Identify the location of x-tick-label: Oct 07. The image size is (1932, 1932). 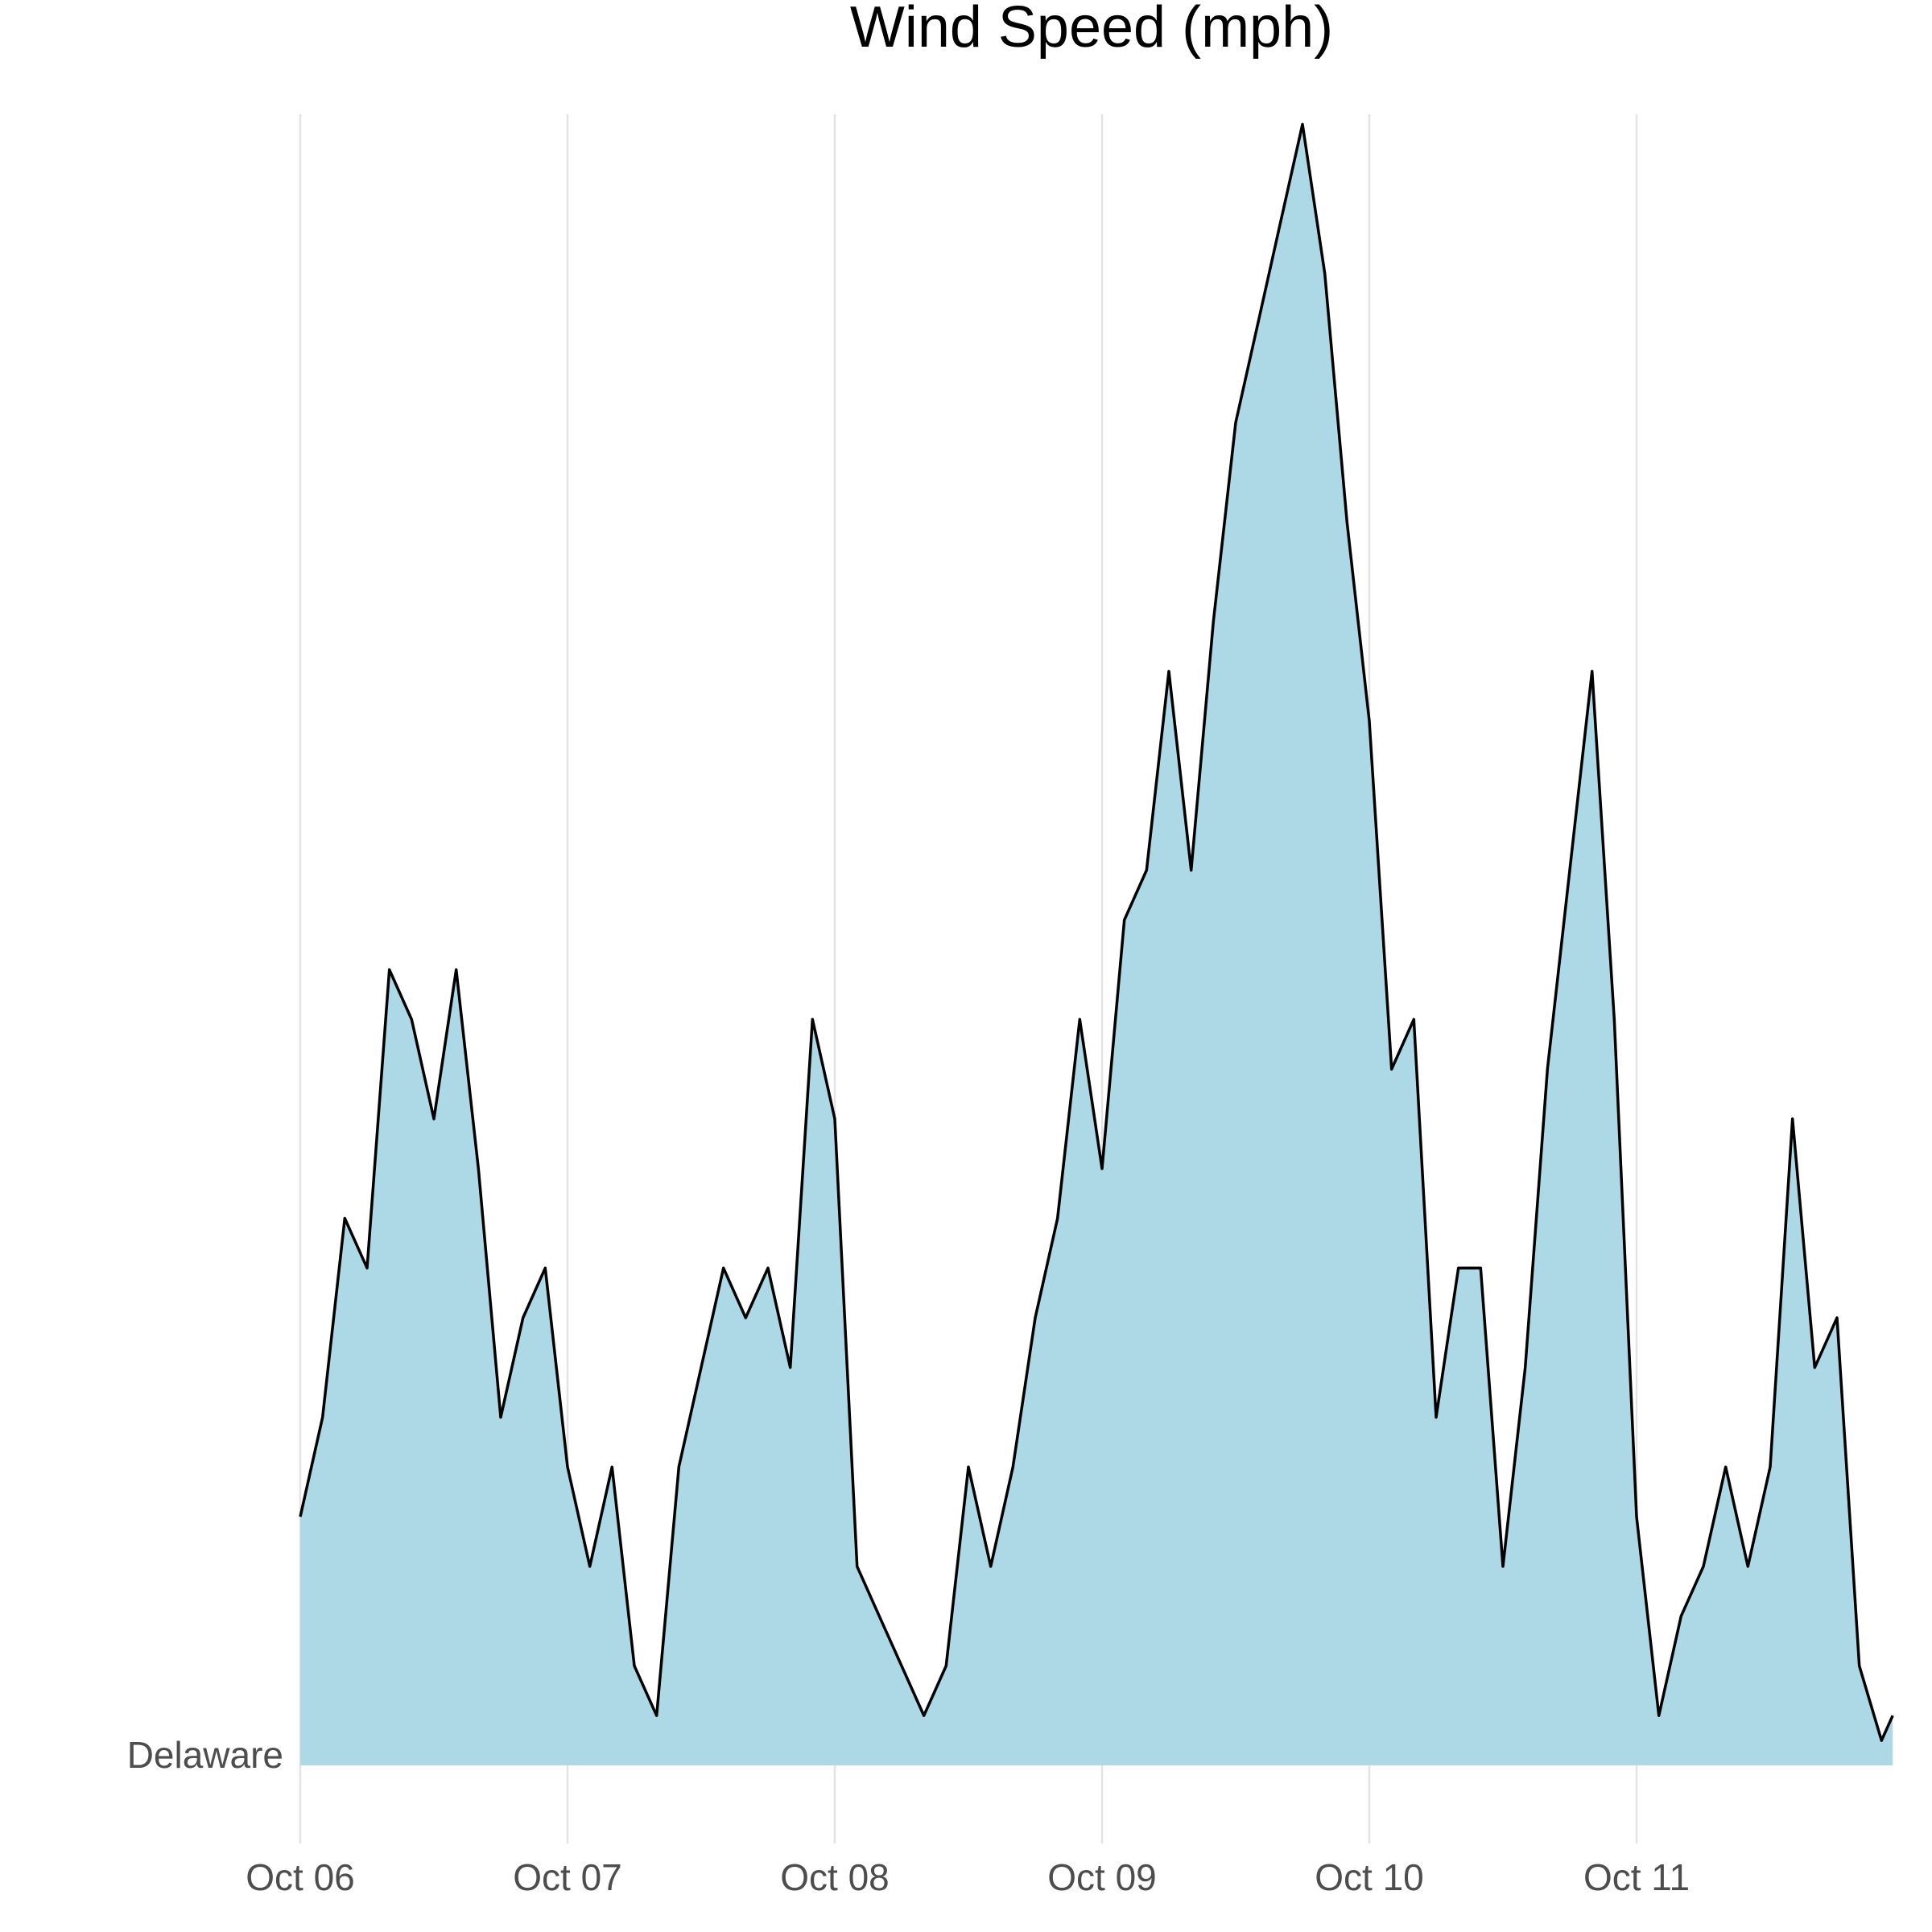
(567, 1877).